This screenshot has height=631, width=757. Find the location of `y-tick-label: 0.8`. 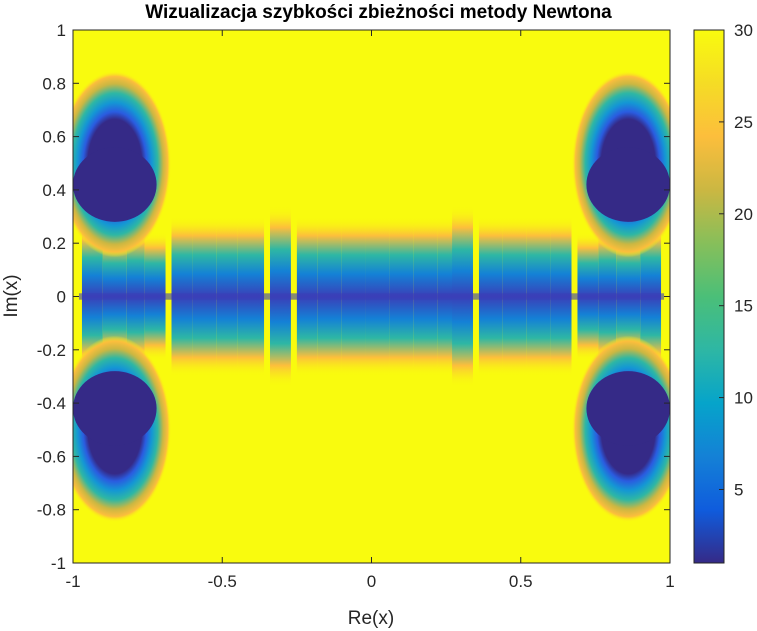

y-tick-label: 0.8 is located at coordinates (54, 83).